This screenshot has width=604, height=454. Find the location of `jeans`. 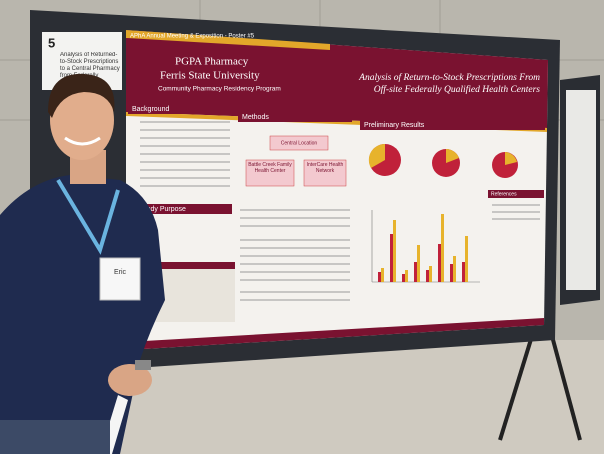

jeans is located at coordinates (55, 437).